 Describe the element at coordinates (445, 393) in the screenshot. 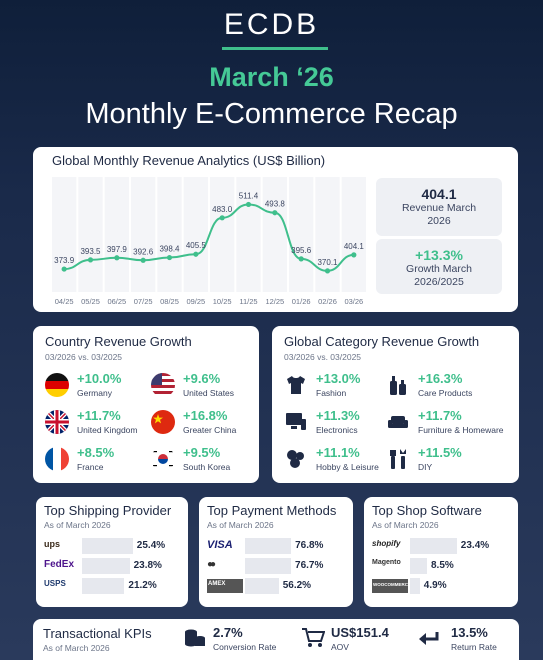

I see `category-label: Care Products` at that location.